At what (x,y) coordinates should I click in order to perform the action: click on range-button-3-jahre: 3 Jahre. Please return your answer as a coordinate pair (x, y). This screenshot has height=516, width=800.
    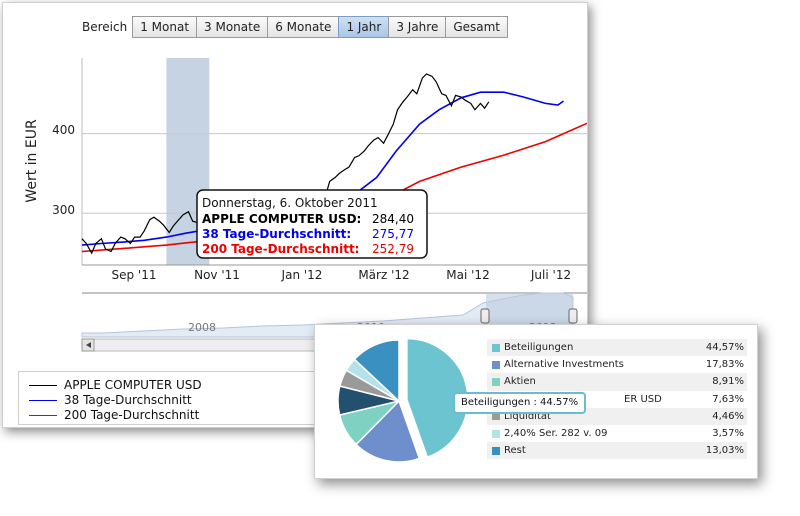
    Looking at the image, I should click on (417, 27).